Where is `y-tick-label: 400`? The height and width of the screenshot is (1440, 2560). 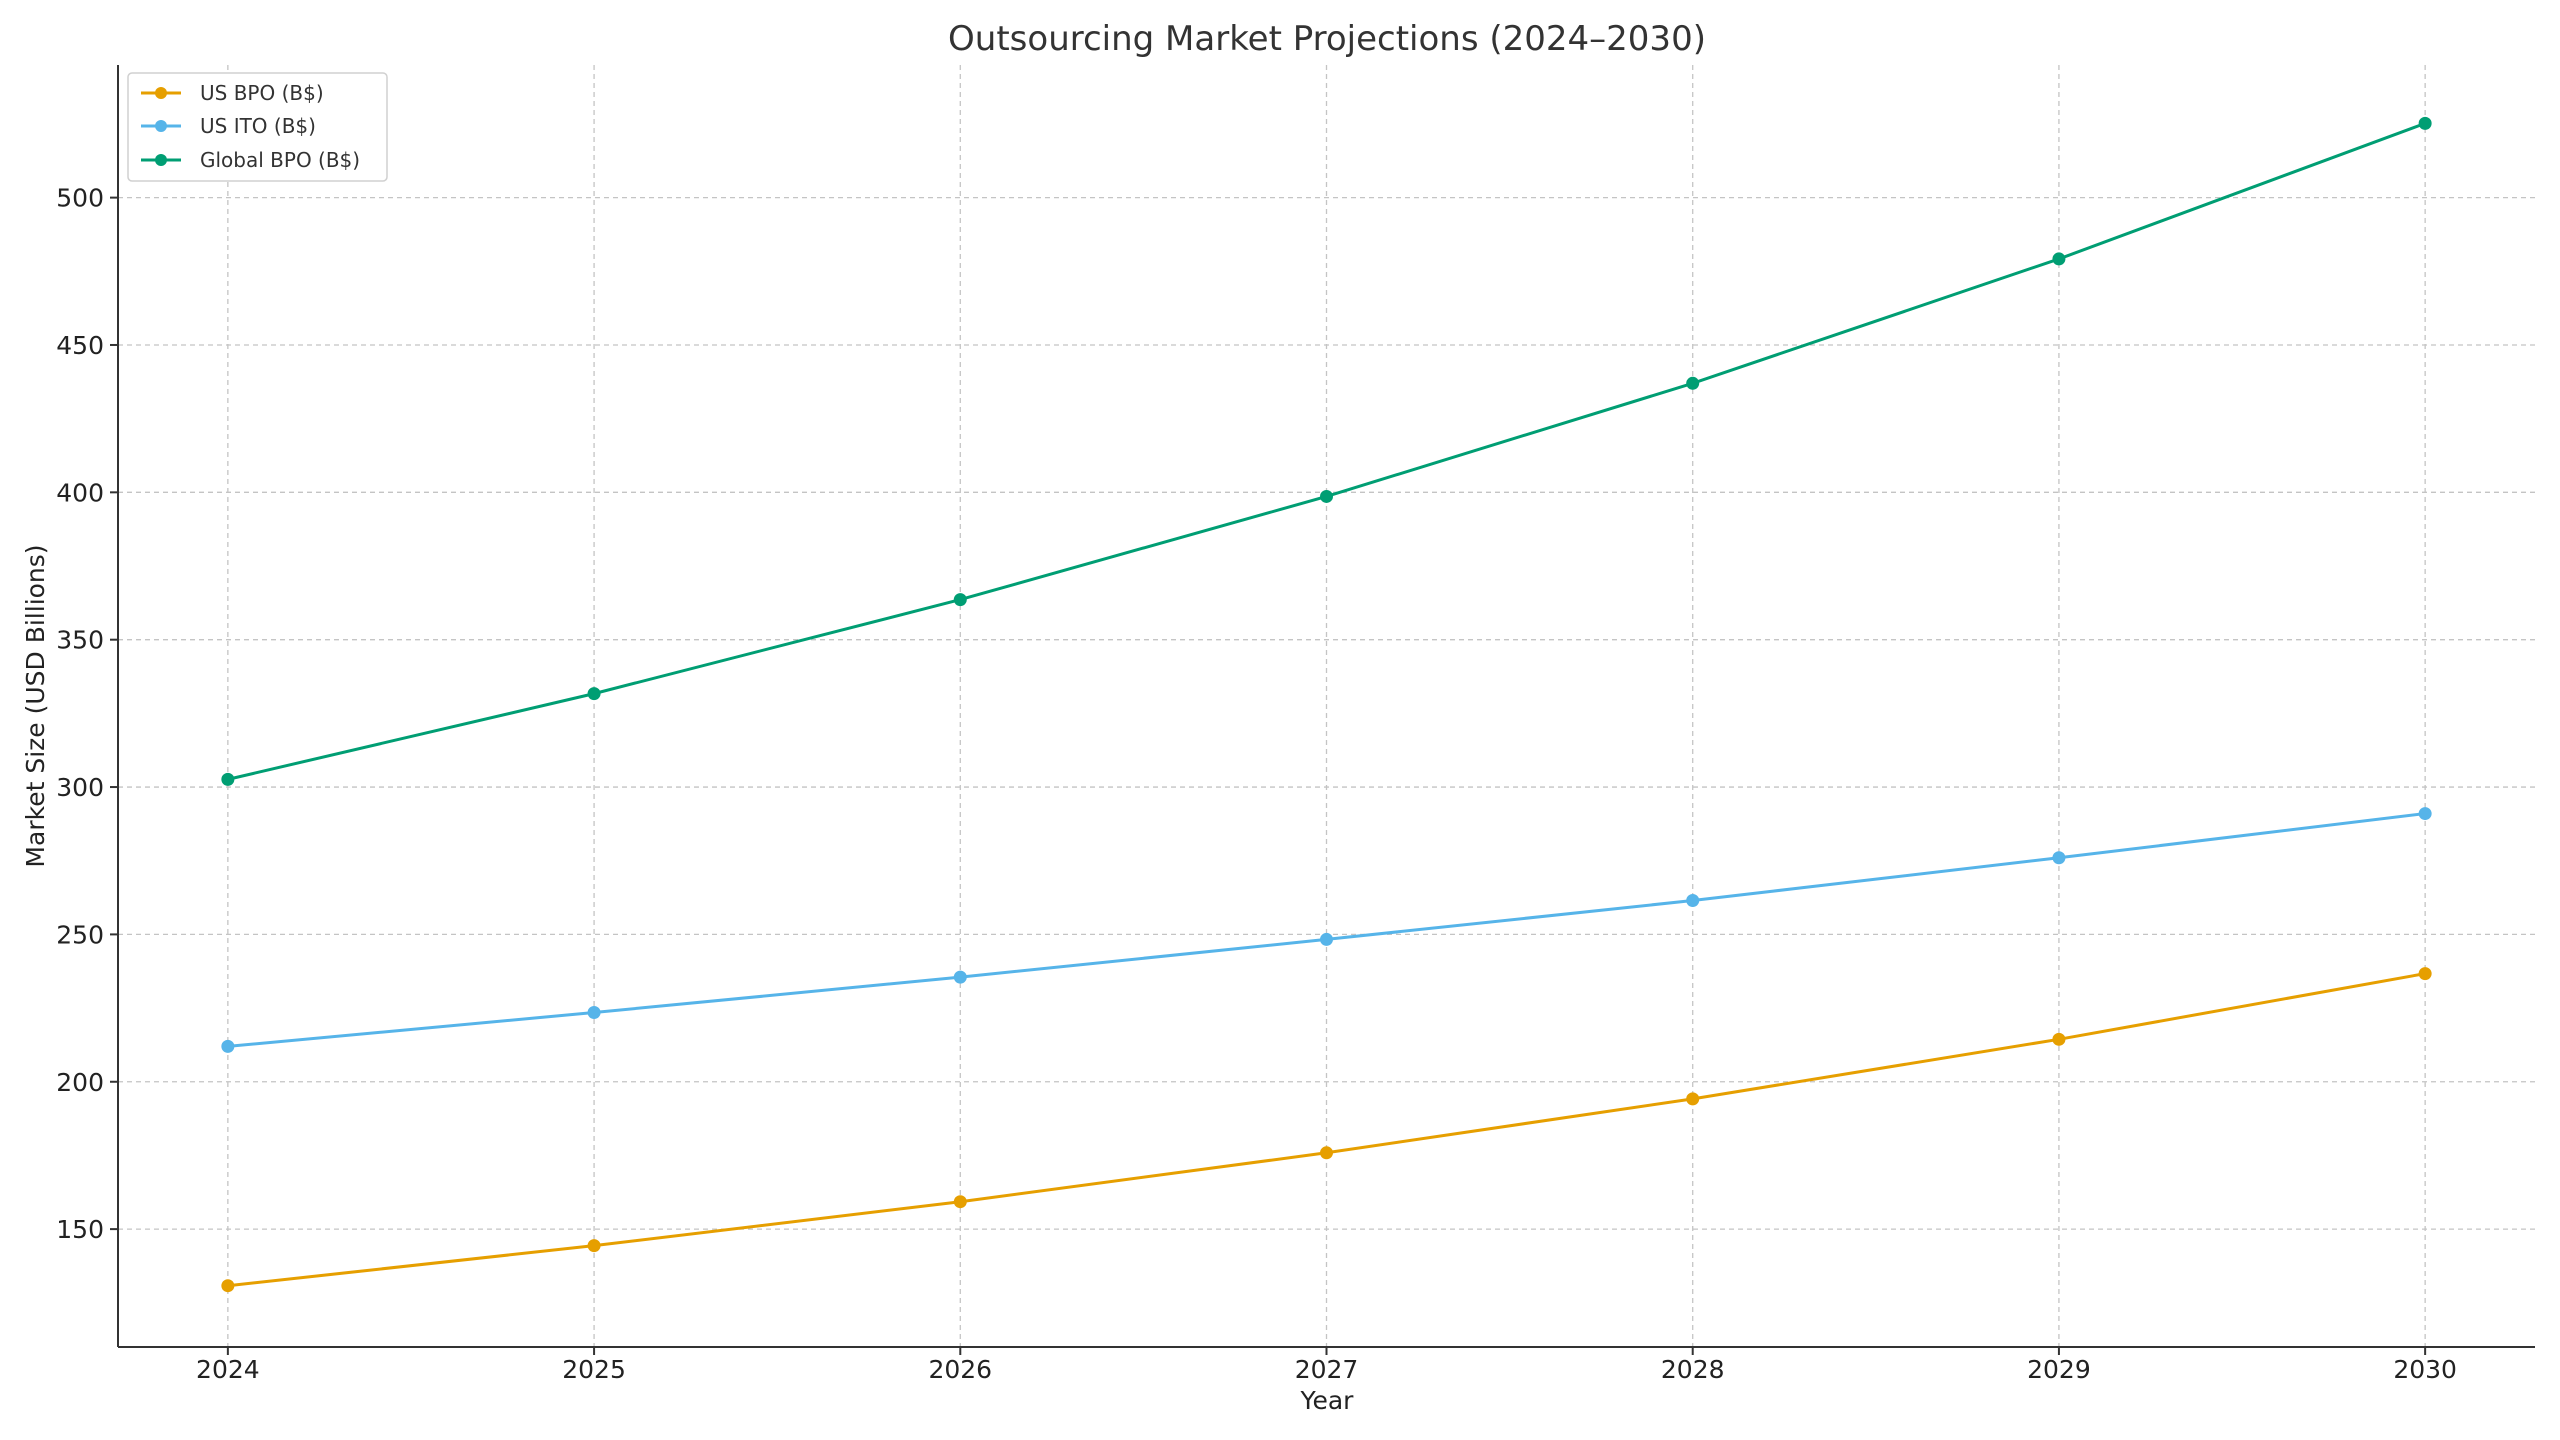 y-tick-label: 400 is located at coordinates (80, 492).